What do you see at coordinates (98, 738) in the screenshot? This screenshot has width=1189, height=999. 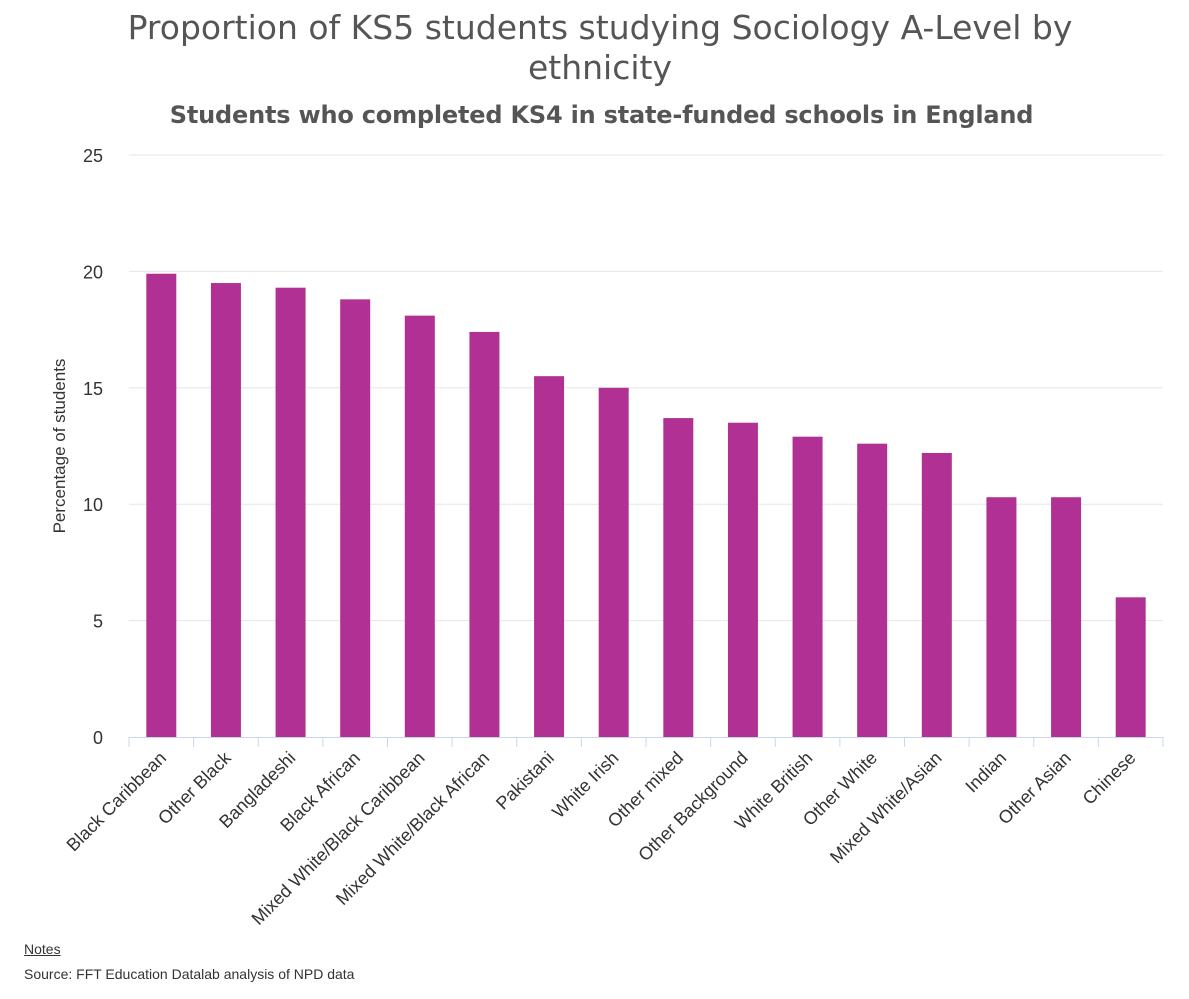 I see `y-tick-label: 0` at bounding box center [98, 738].